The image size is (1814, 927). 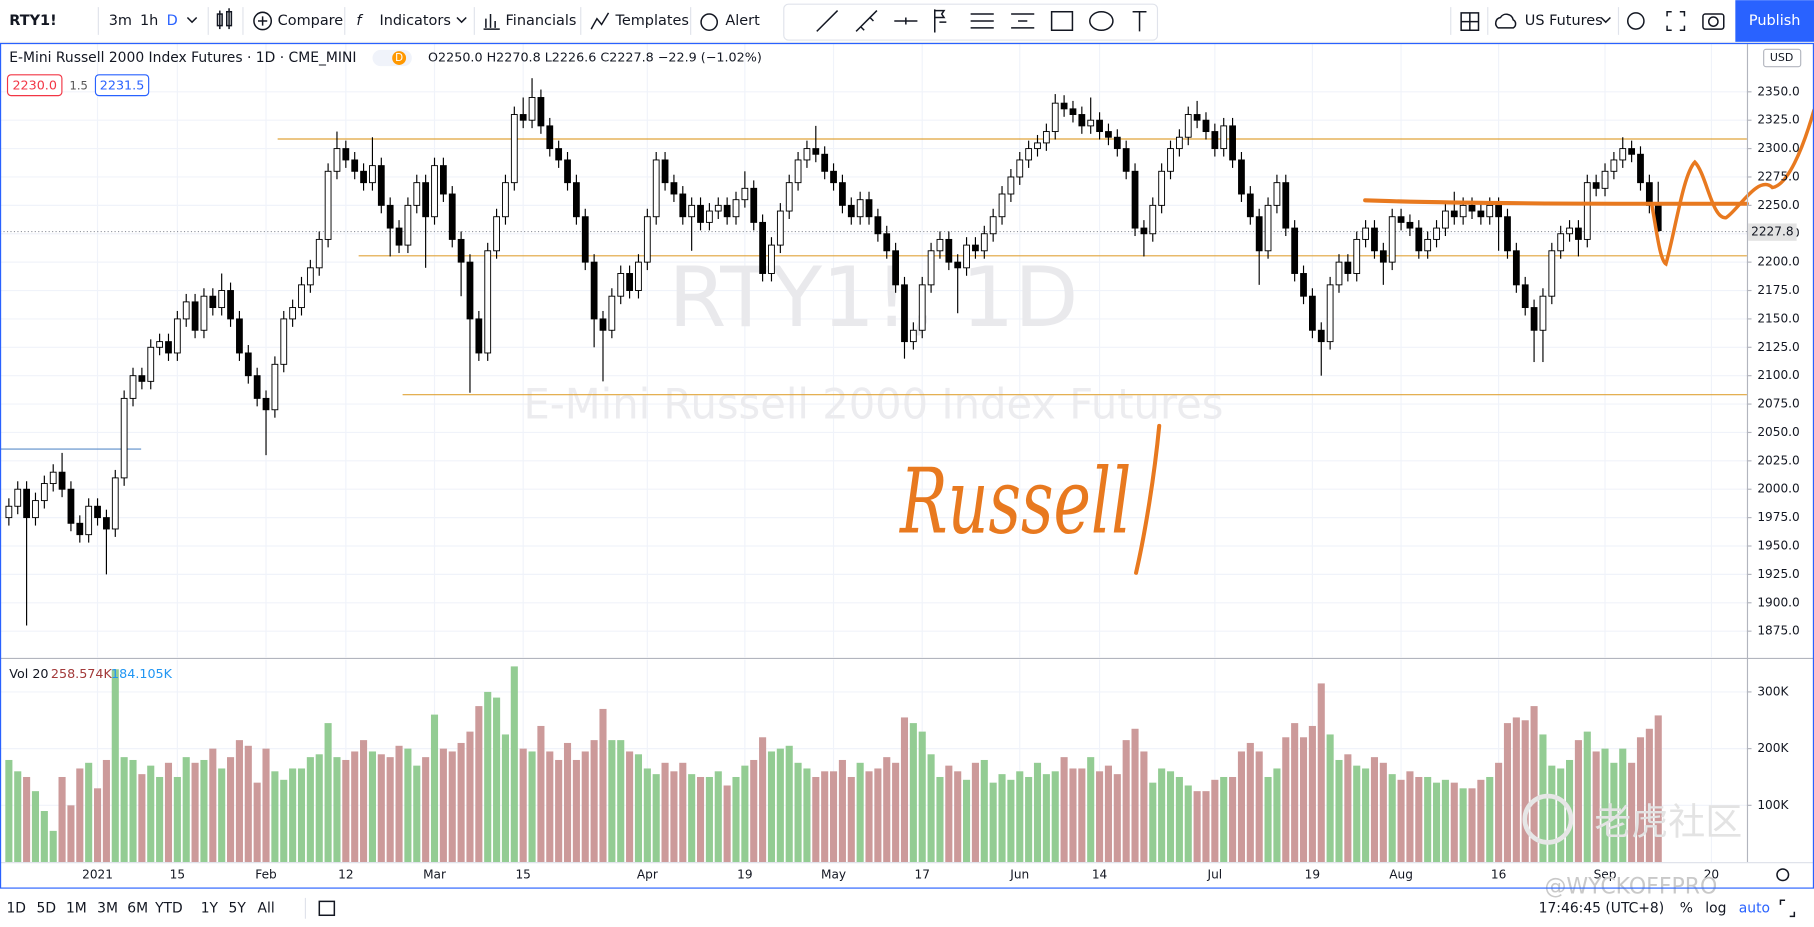 What do you see at coordinates (1686, 908) in the screenshot?
I see `percent-toggle: %` at bounding box center [1686, 908].